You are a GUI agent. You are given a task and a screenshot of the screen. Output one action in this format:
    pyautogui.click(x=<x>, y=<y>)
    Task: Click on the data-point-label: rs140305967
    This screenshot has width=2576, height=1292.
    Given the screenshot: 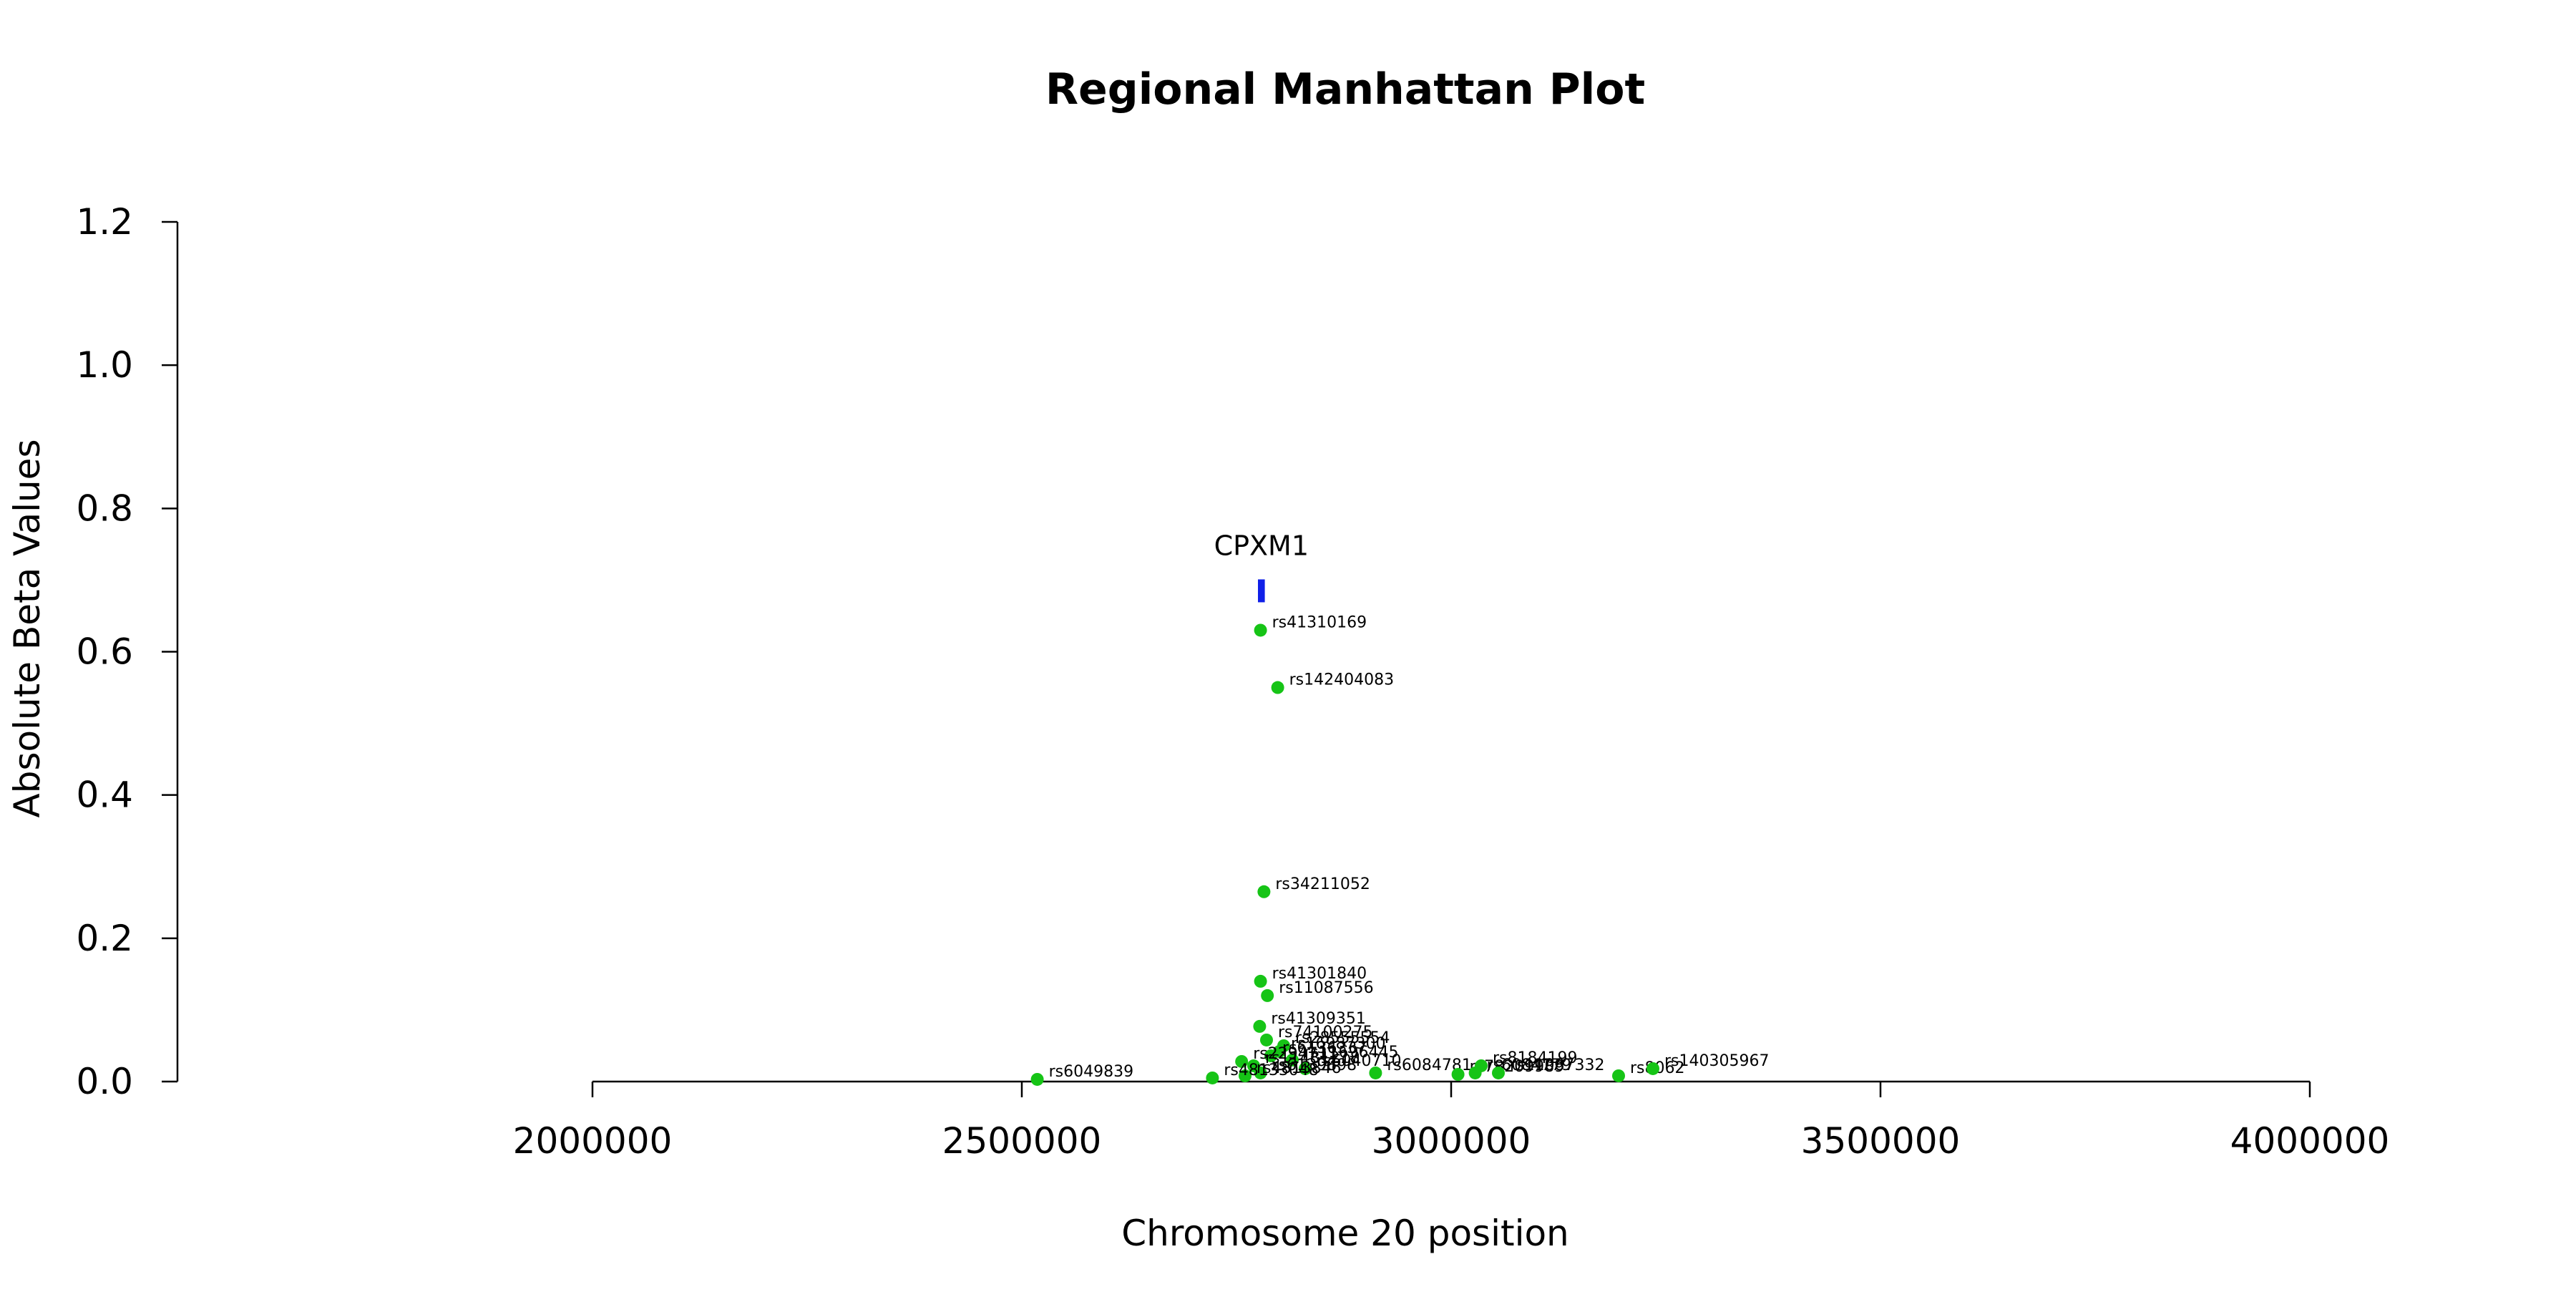 What is the action you would take?
    pyautogui.click(x=1716, y=1061)
    